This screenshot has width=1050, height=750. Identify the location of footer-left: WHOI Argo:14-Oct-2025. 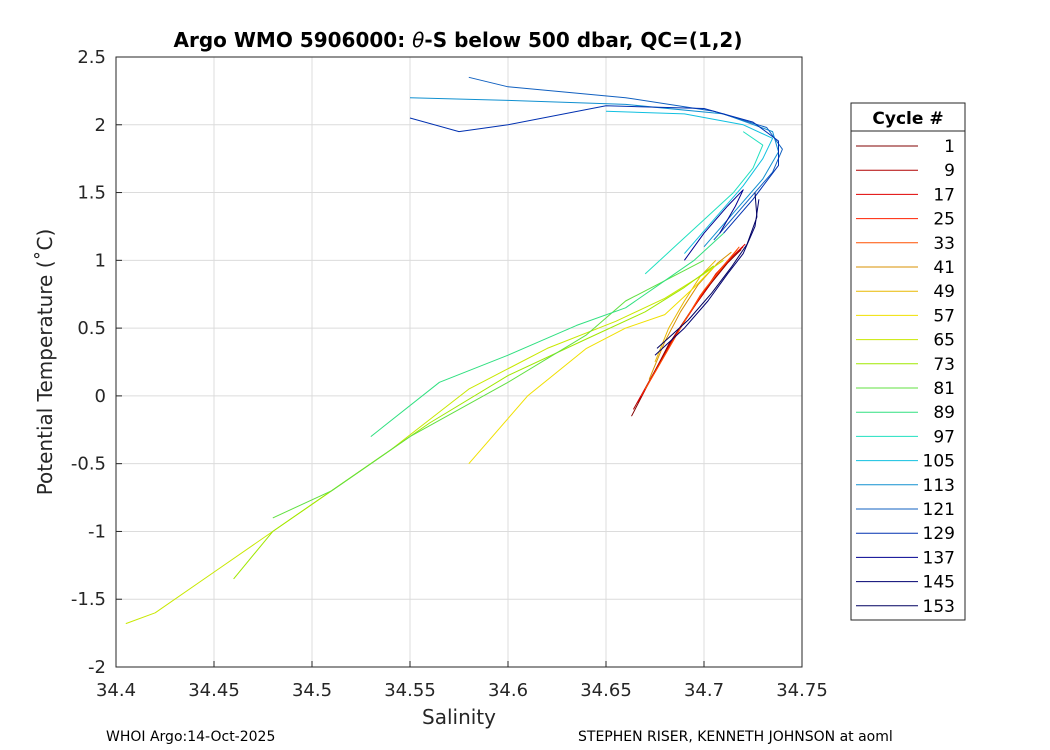
(190, 737).